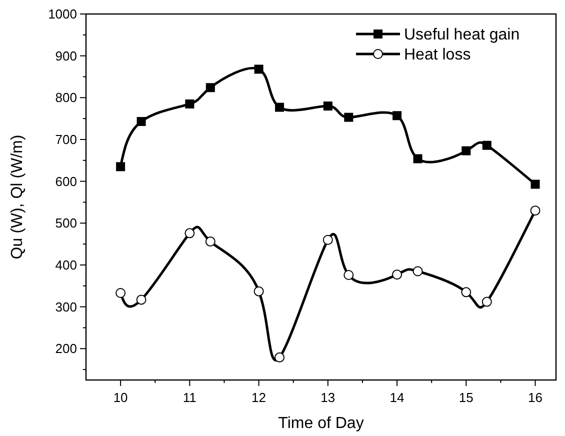 The height and width of the screenshot is (436, 565). I want to click on legend-label: Useful heat gain, so click(462, 35).